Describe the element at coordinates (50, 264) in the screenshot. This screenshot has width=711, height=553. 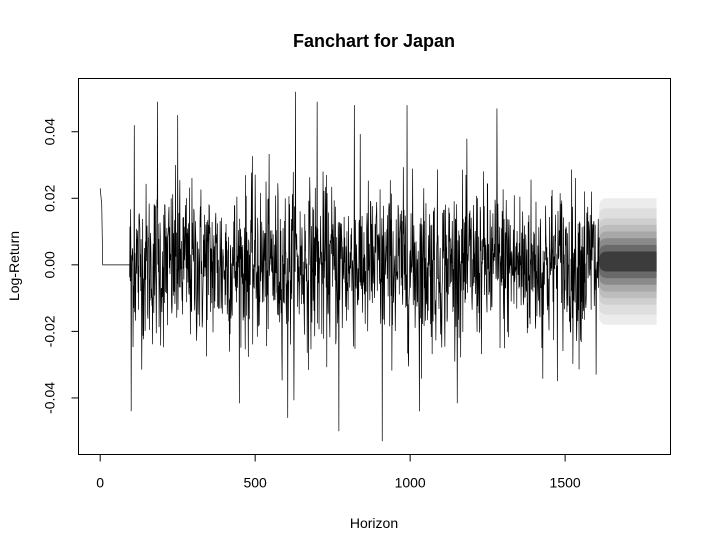
I see `y-tick-label: 0.00` at that location.